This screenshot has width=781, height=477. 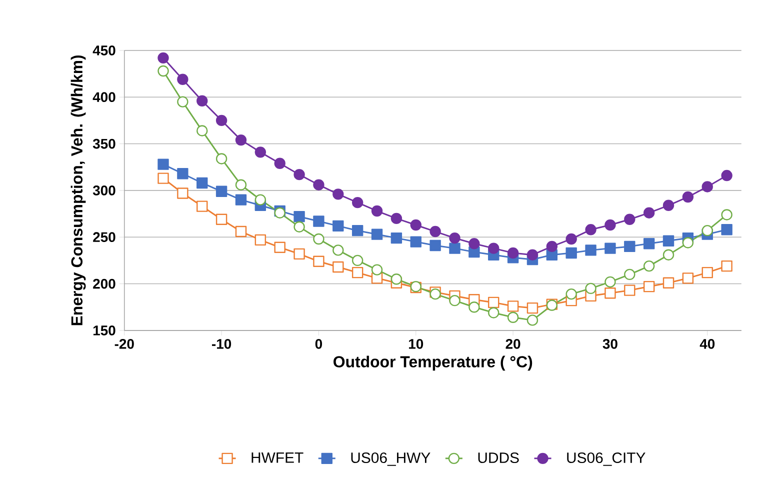 I want to click on y-axis-title: Energy Consumption, Veh. (Wh/km), so click(x=78, y=190).